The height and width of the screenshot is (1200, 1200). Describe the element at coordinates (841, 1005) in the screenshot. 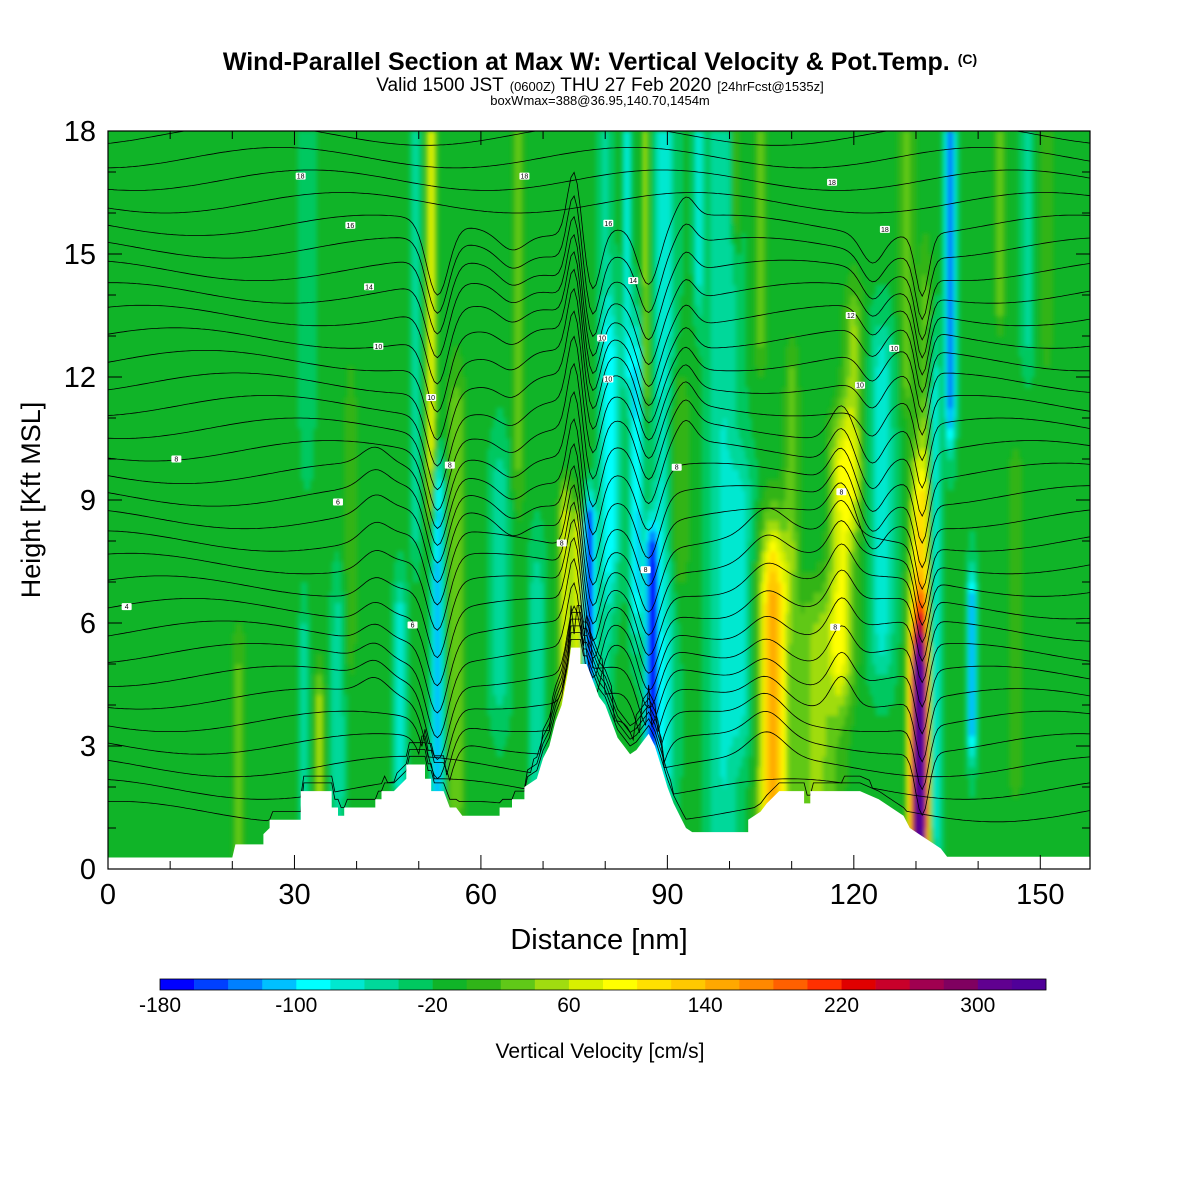

I see `colorbar-tick-label: 220` at that location.